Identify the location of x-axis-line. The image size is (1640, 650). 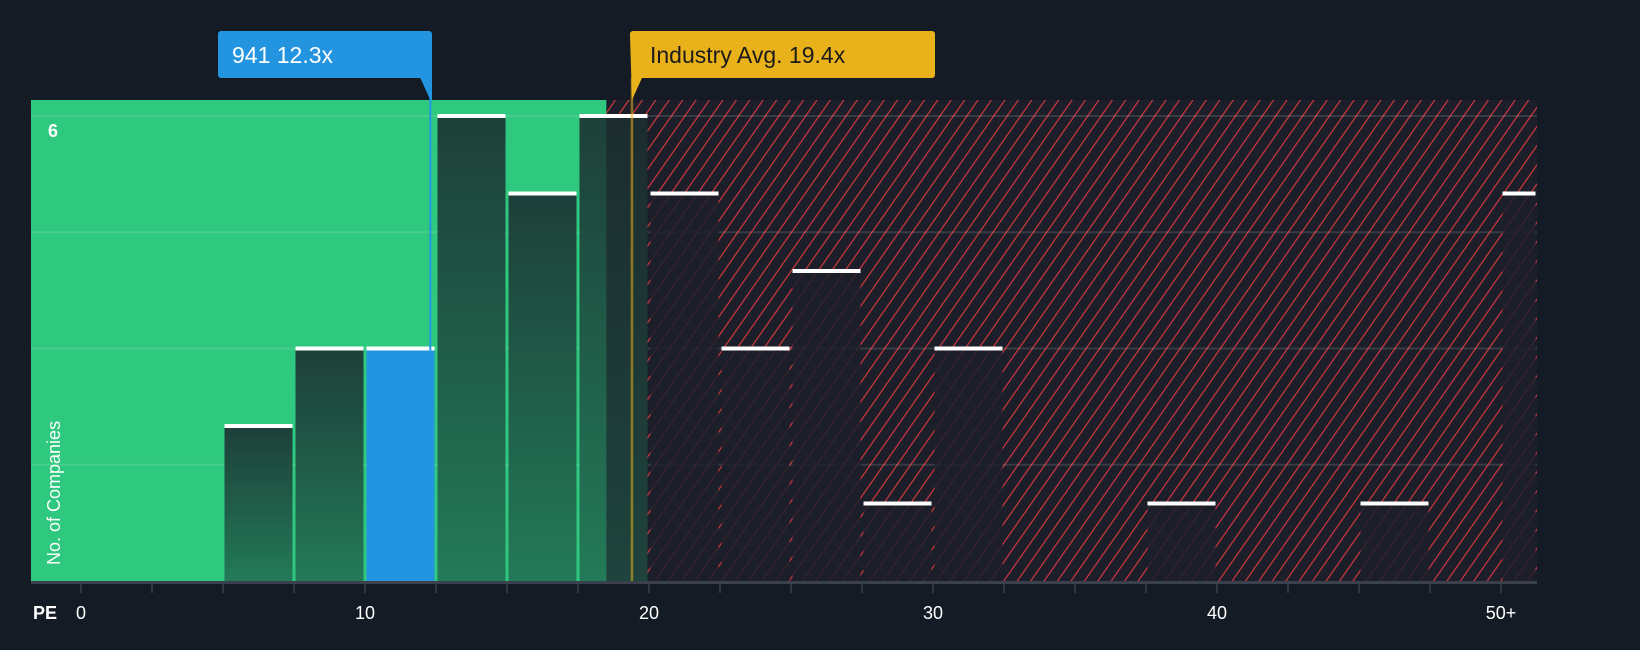
(784, 582).